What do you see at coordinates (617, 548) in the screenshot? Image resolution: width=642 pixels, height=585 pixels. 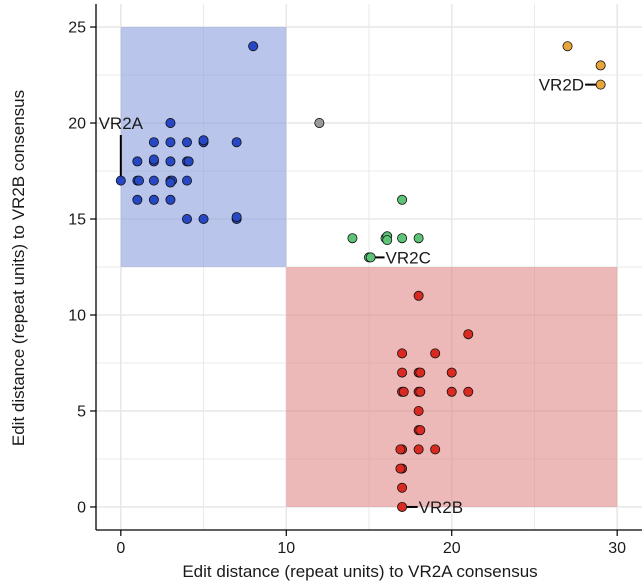 I see `x-tick-label: 30` at bounding box center [617, 548].